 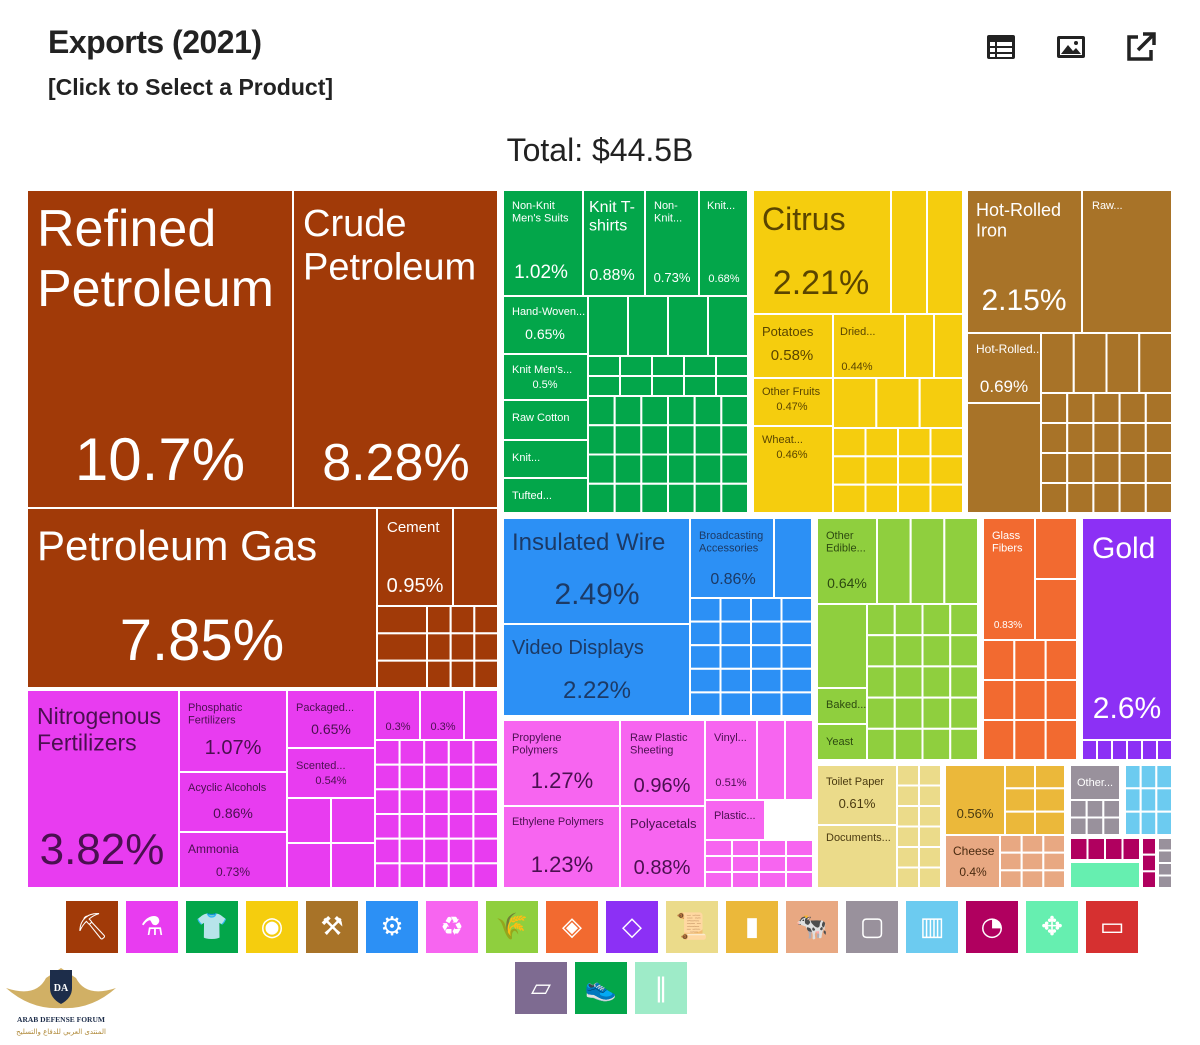 I want to click on wood-products-icon: ▢, so click(x=872, y=927).